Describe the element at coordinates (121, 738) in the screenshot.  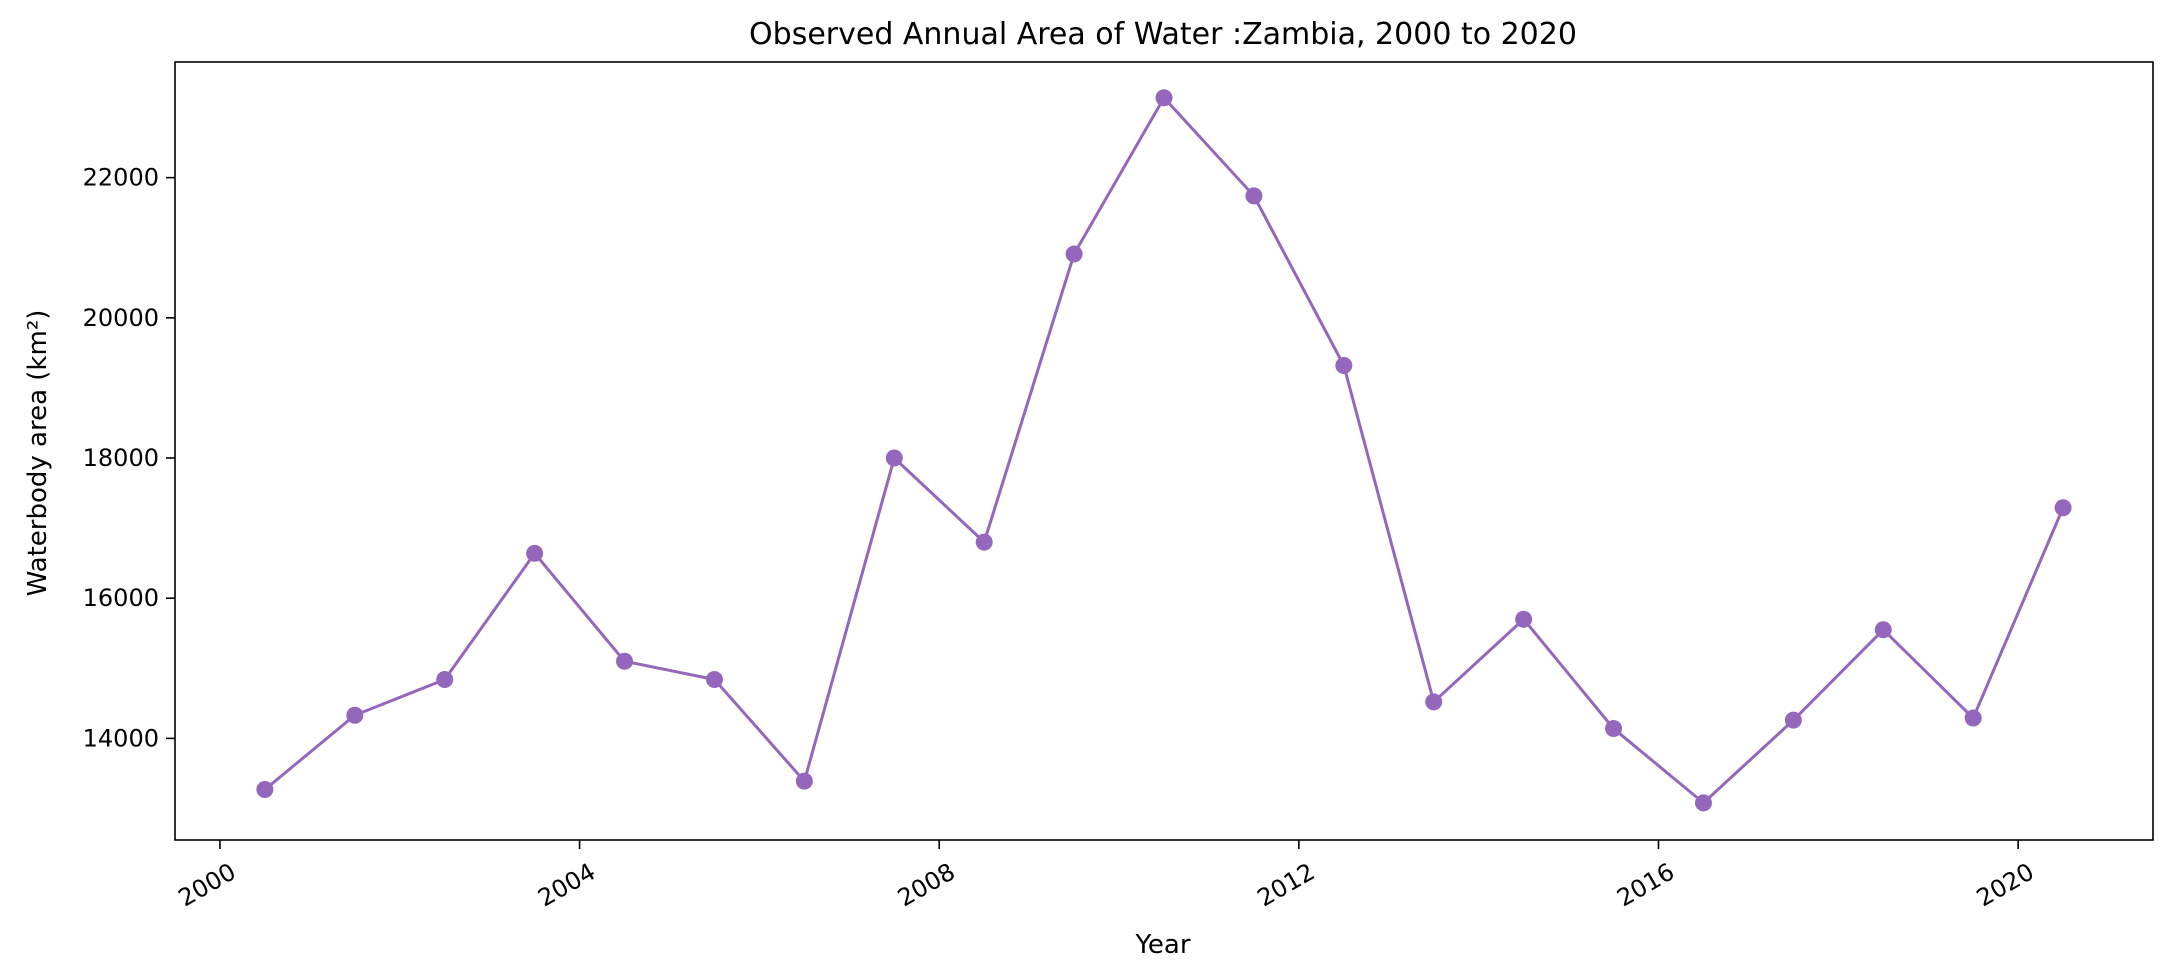
I see `y-tick-label: 14000` at that location.